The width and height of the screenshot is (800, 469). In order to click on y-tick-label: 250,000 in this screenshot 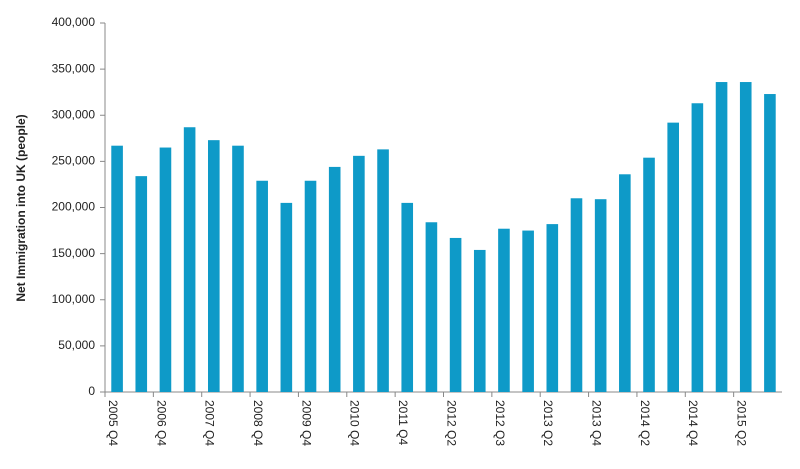, I will do `click(74, 161)`.